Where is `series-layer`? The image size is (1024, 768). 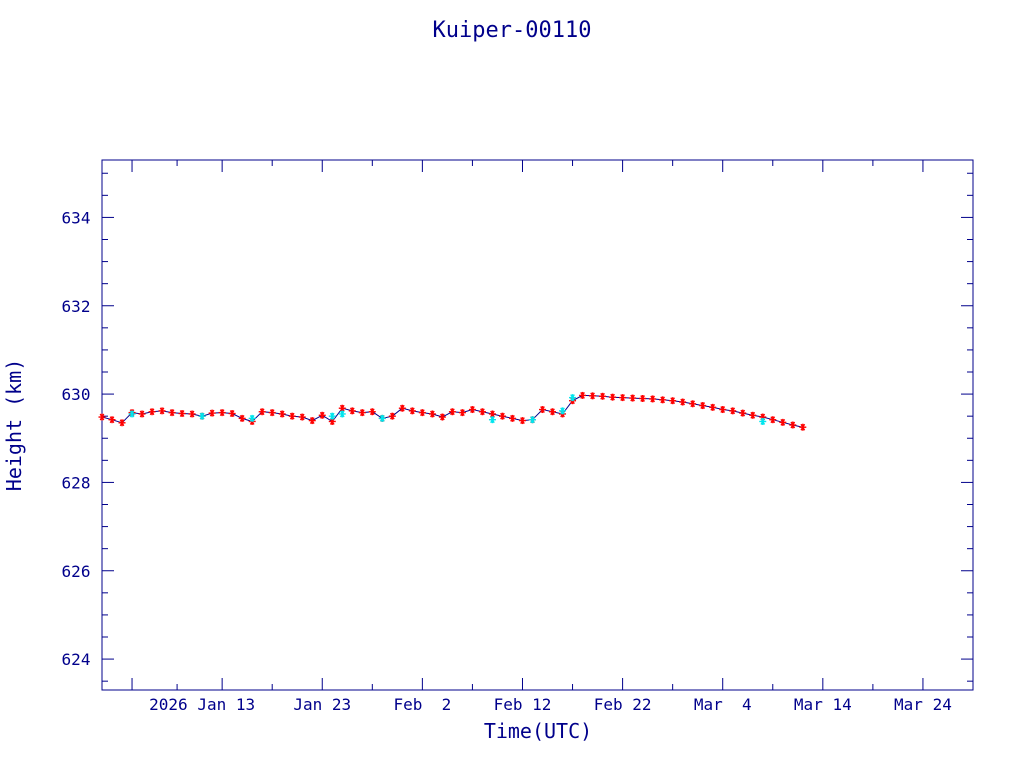 series-layer is located at coordinates (452, 411).